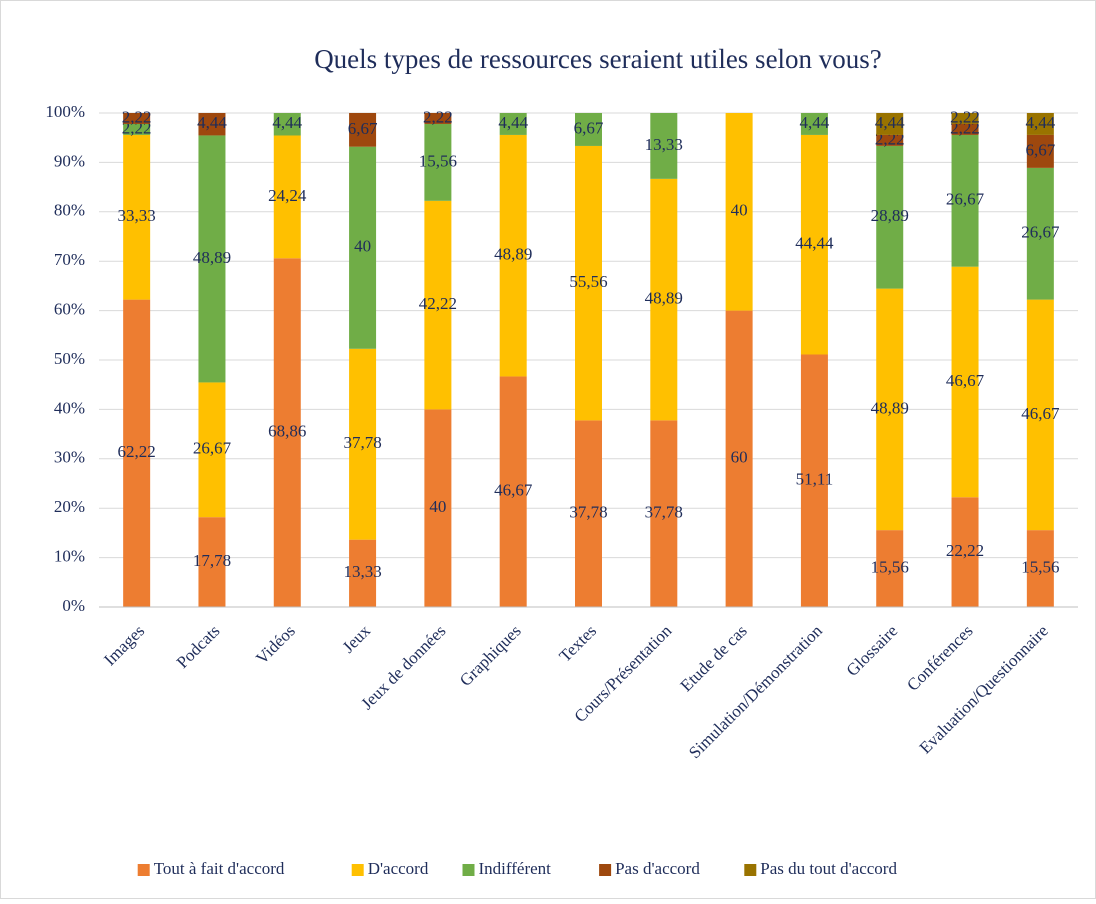 The image size is (1096, 904). What do you see at coordinates (657, 868) in the screenshot?
I see `legend-label: Pas d'accord` at bounding box center [657, 868].